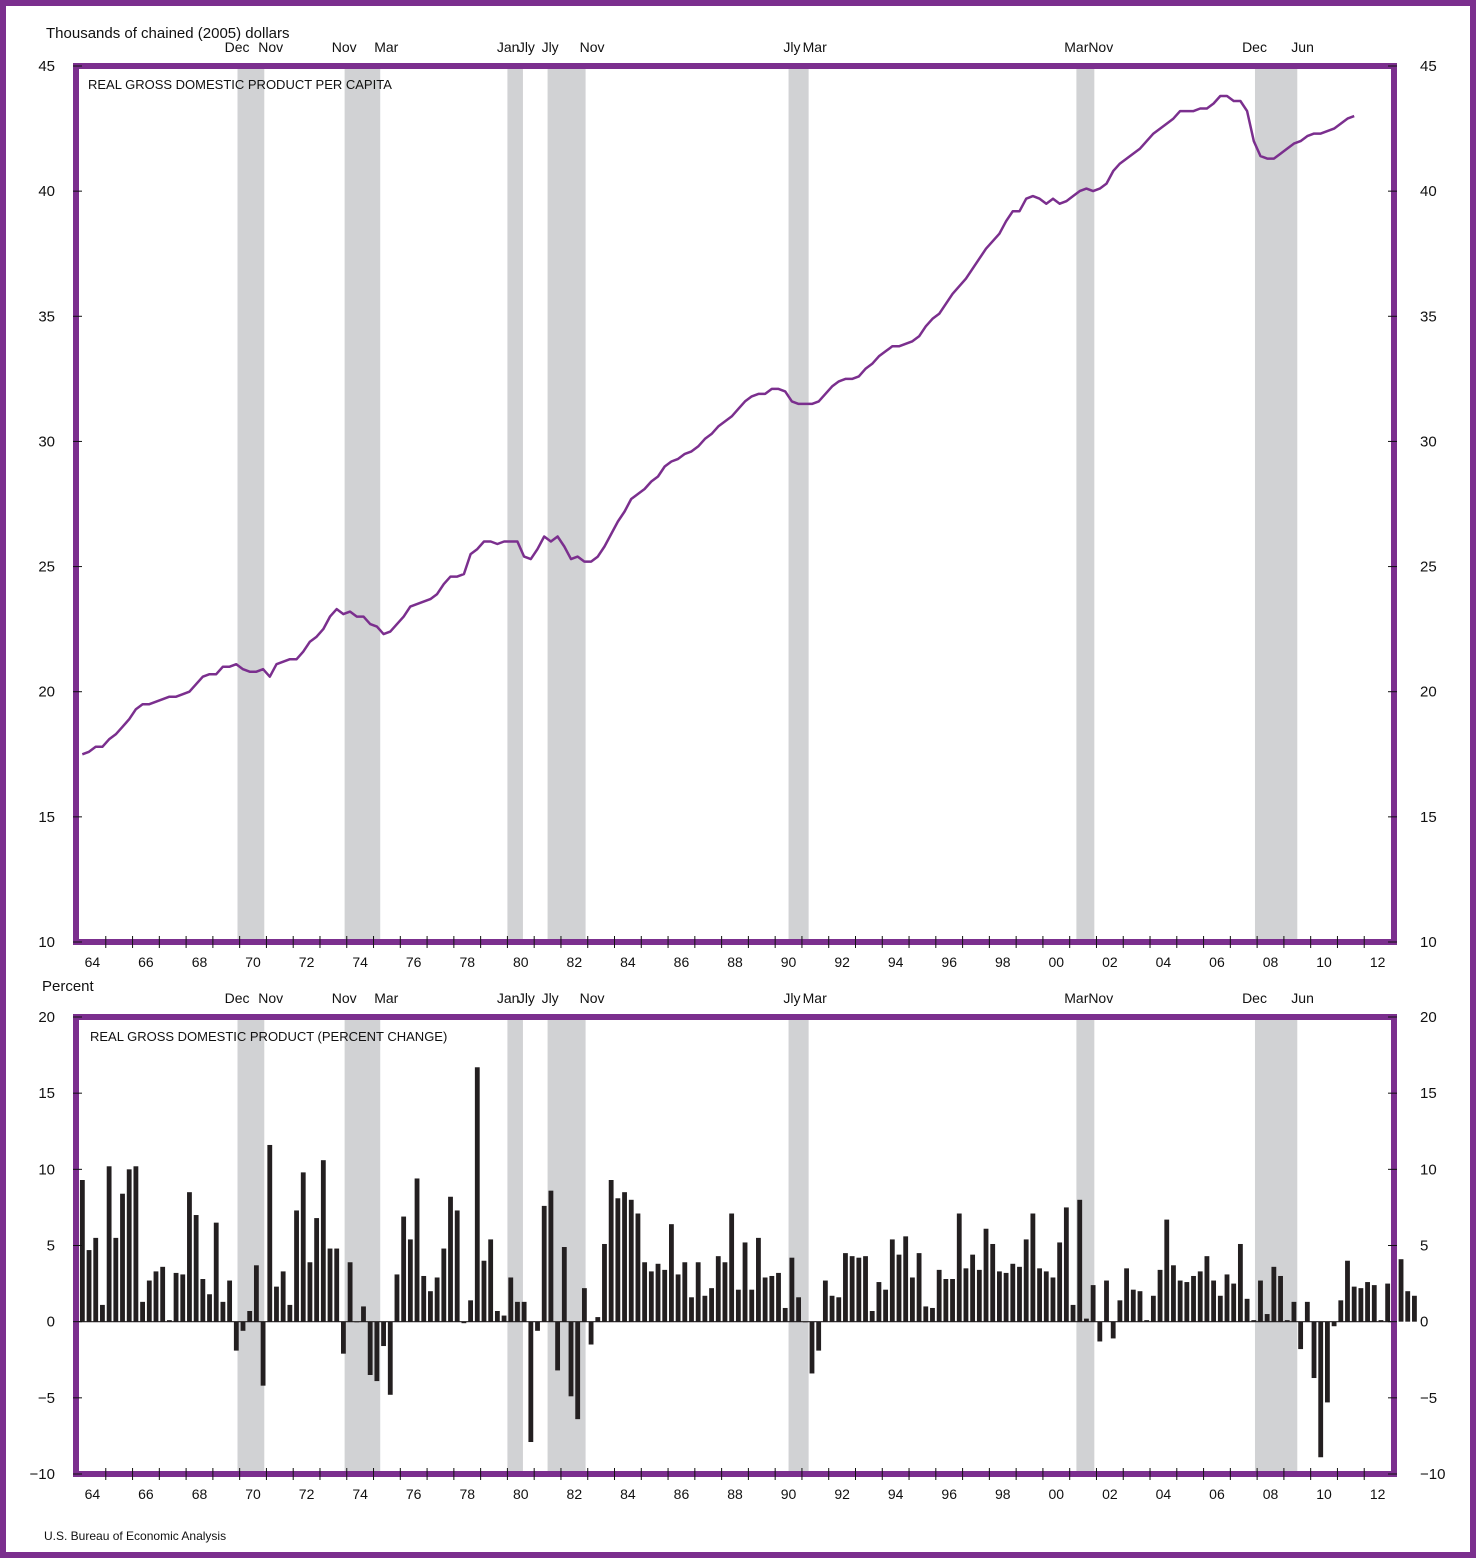  I want to click on y-tick-label-right: 30, so click(1428, 441).